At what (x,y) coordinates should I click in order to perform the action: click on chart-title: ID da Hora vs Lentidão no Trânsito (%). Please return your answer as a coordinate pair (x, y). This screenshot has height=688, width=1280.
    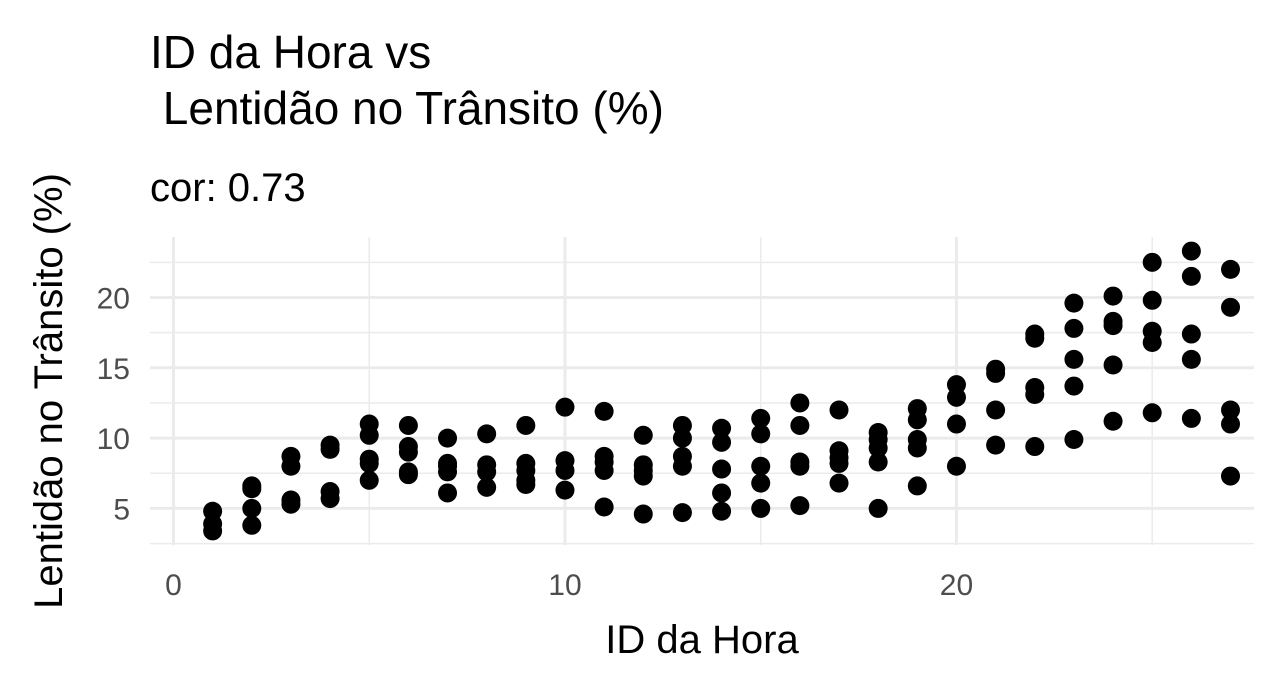
    Looking at the image, I should click on (407, 80).